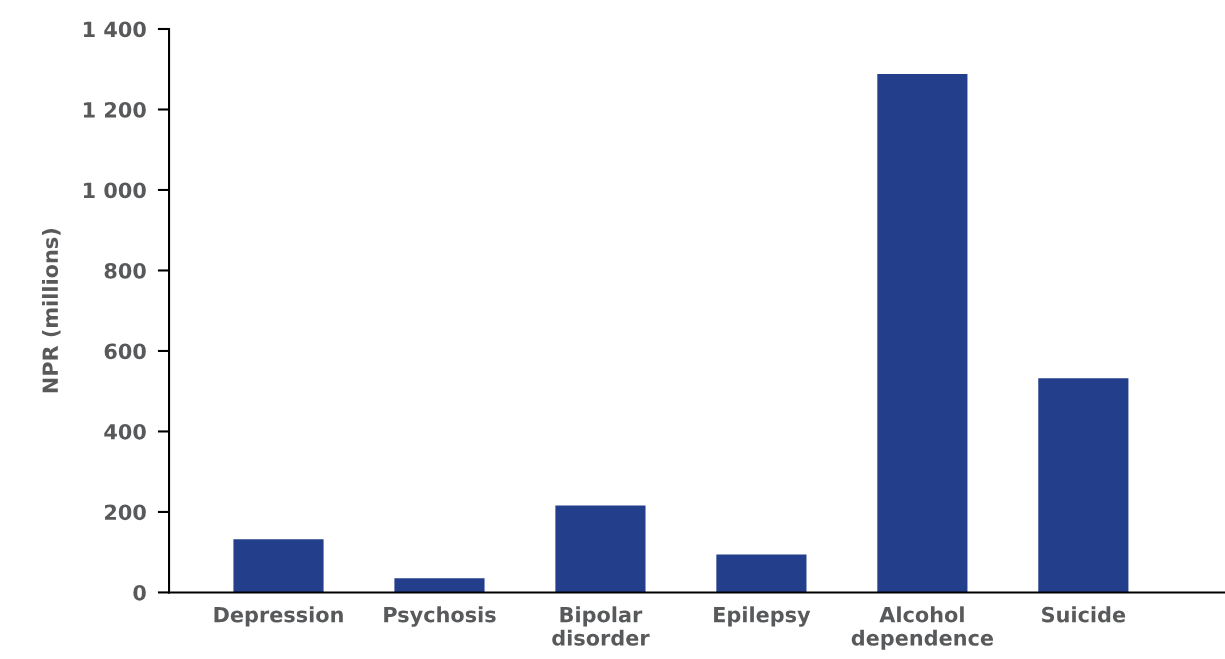 This screenshot has height=659, width=1225. Describe the element at coordinates (922, 628) in the screenshot. I see `x-tick-label: Alcohol dependence` at that location.